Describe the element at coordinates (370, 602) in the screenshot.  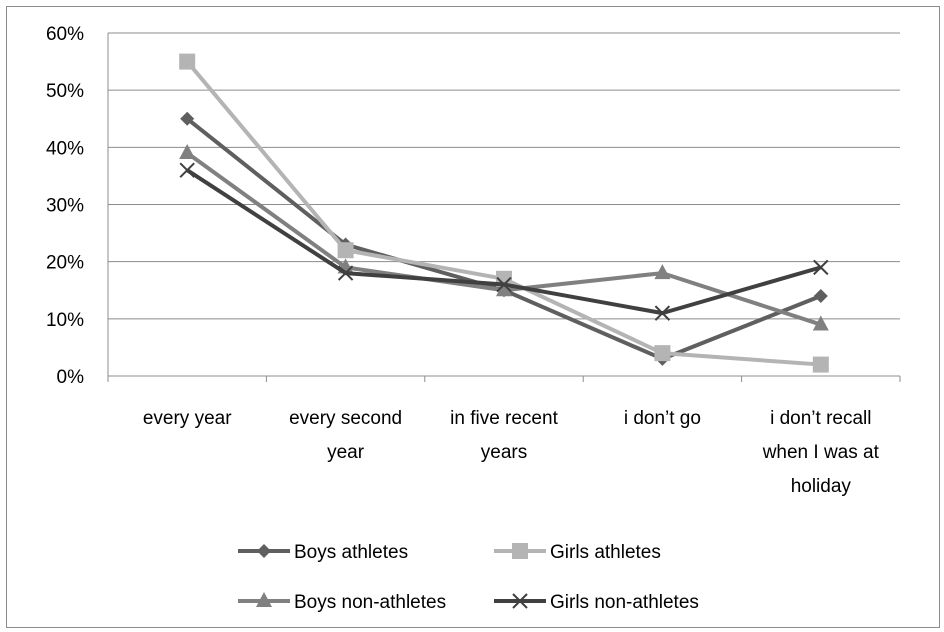
I see `legend-label: Boys non-athletes` at that location.